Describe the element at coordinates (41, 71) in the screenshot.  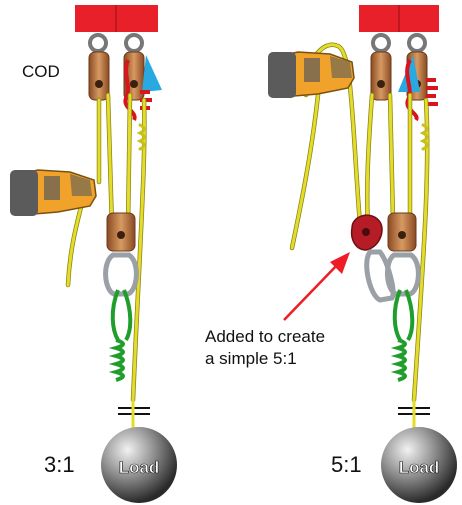
I see `cod-label: COD` at that location.